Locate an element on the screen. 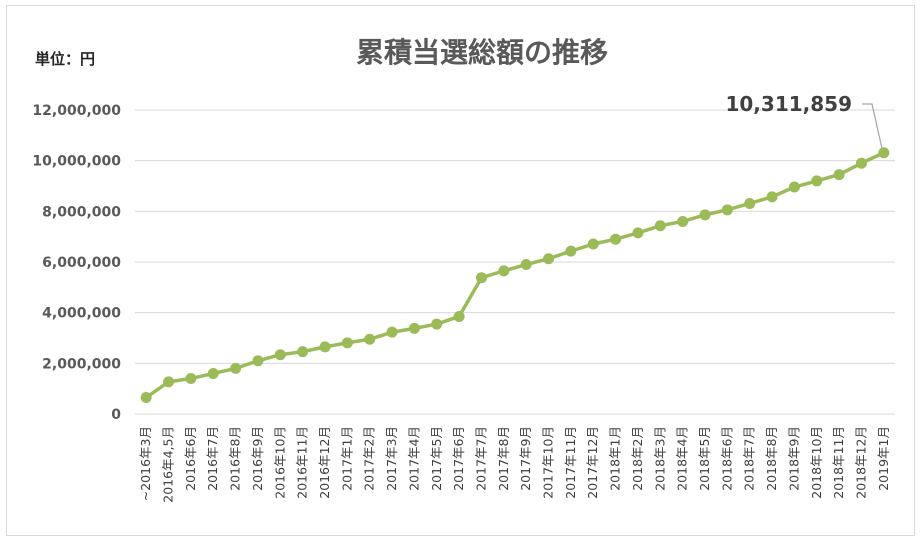 This screenshot has width=923, height=544. y-tick-label: 8,000,000 is located at coordinates (81, 212).